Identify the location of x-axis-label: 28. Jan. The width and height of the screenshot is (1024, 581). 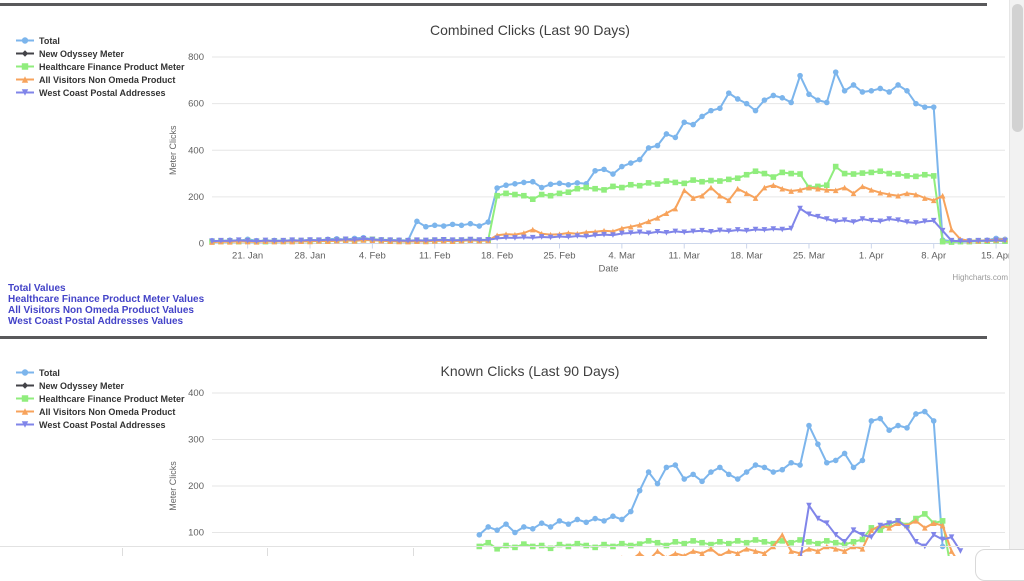
(309, 256).